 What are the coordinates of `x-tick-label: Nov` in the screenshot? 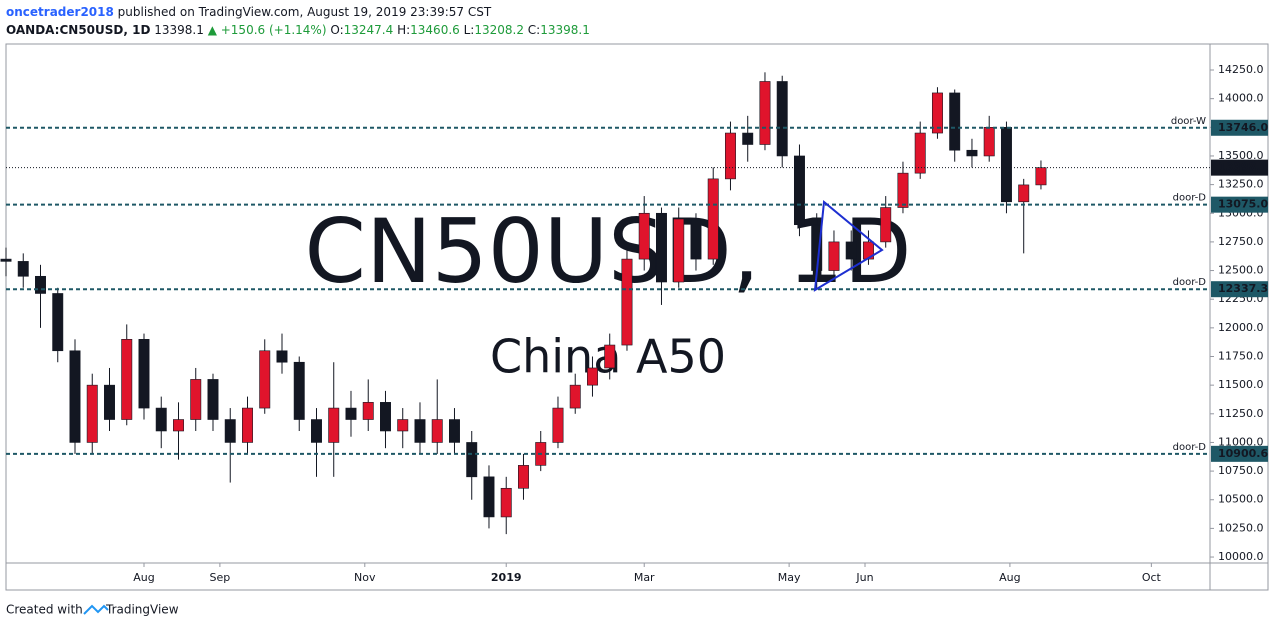 It's located at (365, 577).